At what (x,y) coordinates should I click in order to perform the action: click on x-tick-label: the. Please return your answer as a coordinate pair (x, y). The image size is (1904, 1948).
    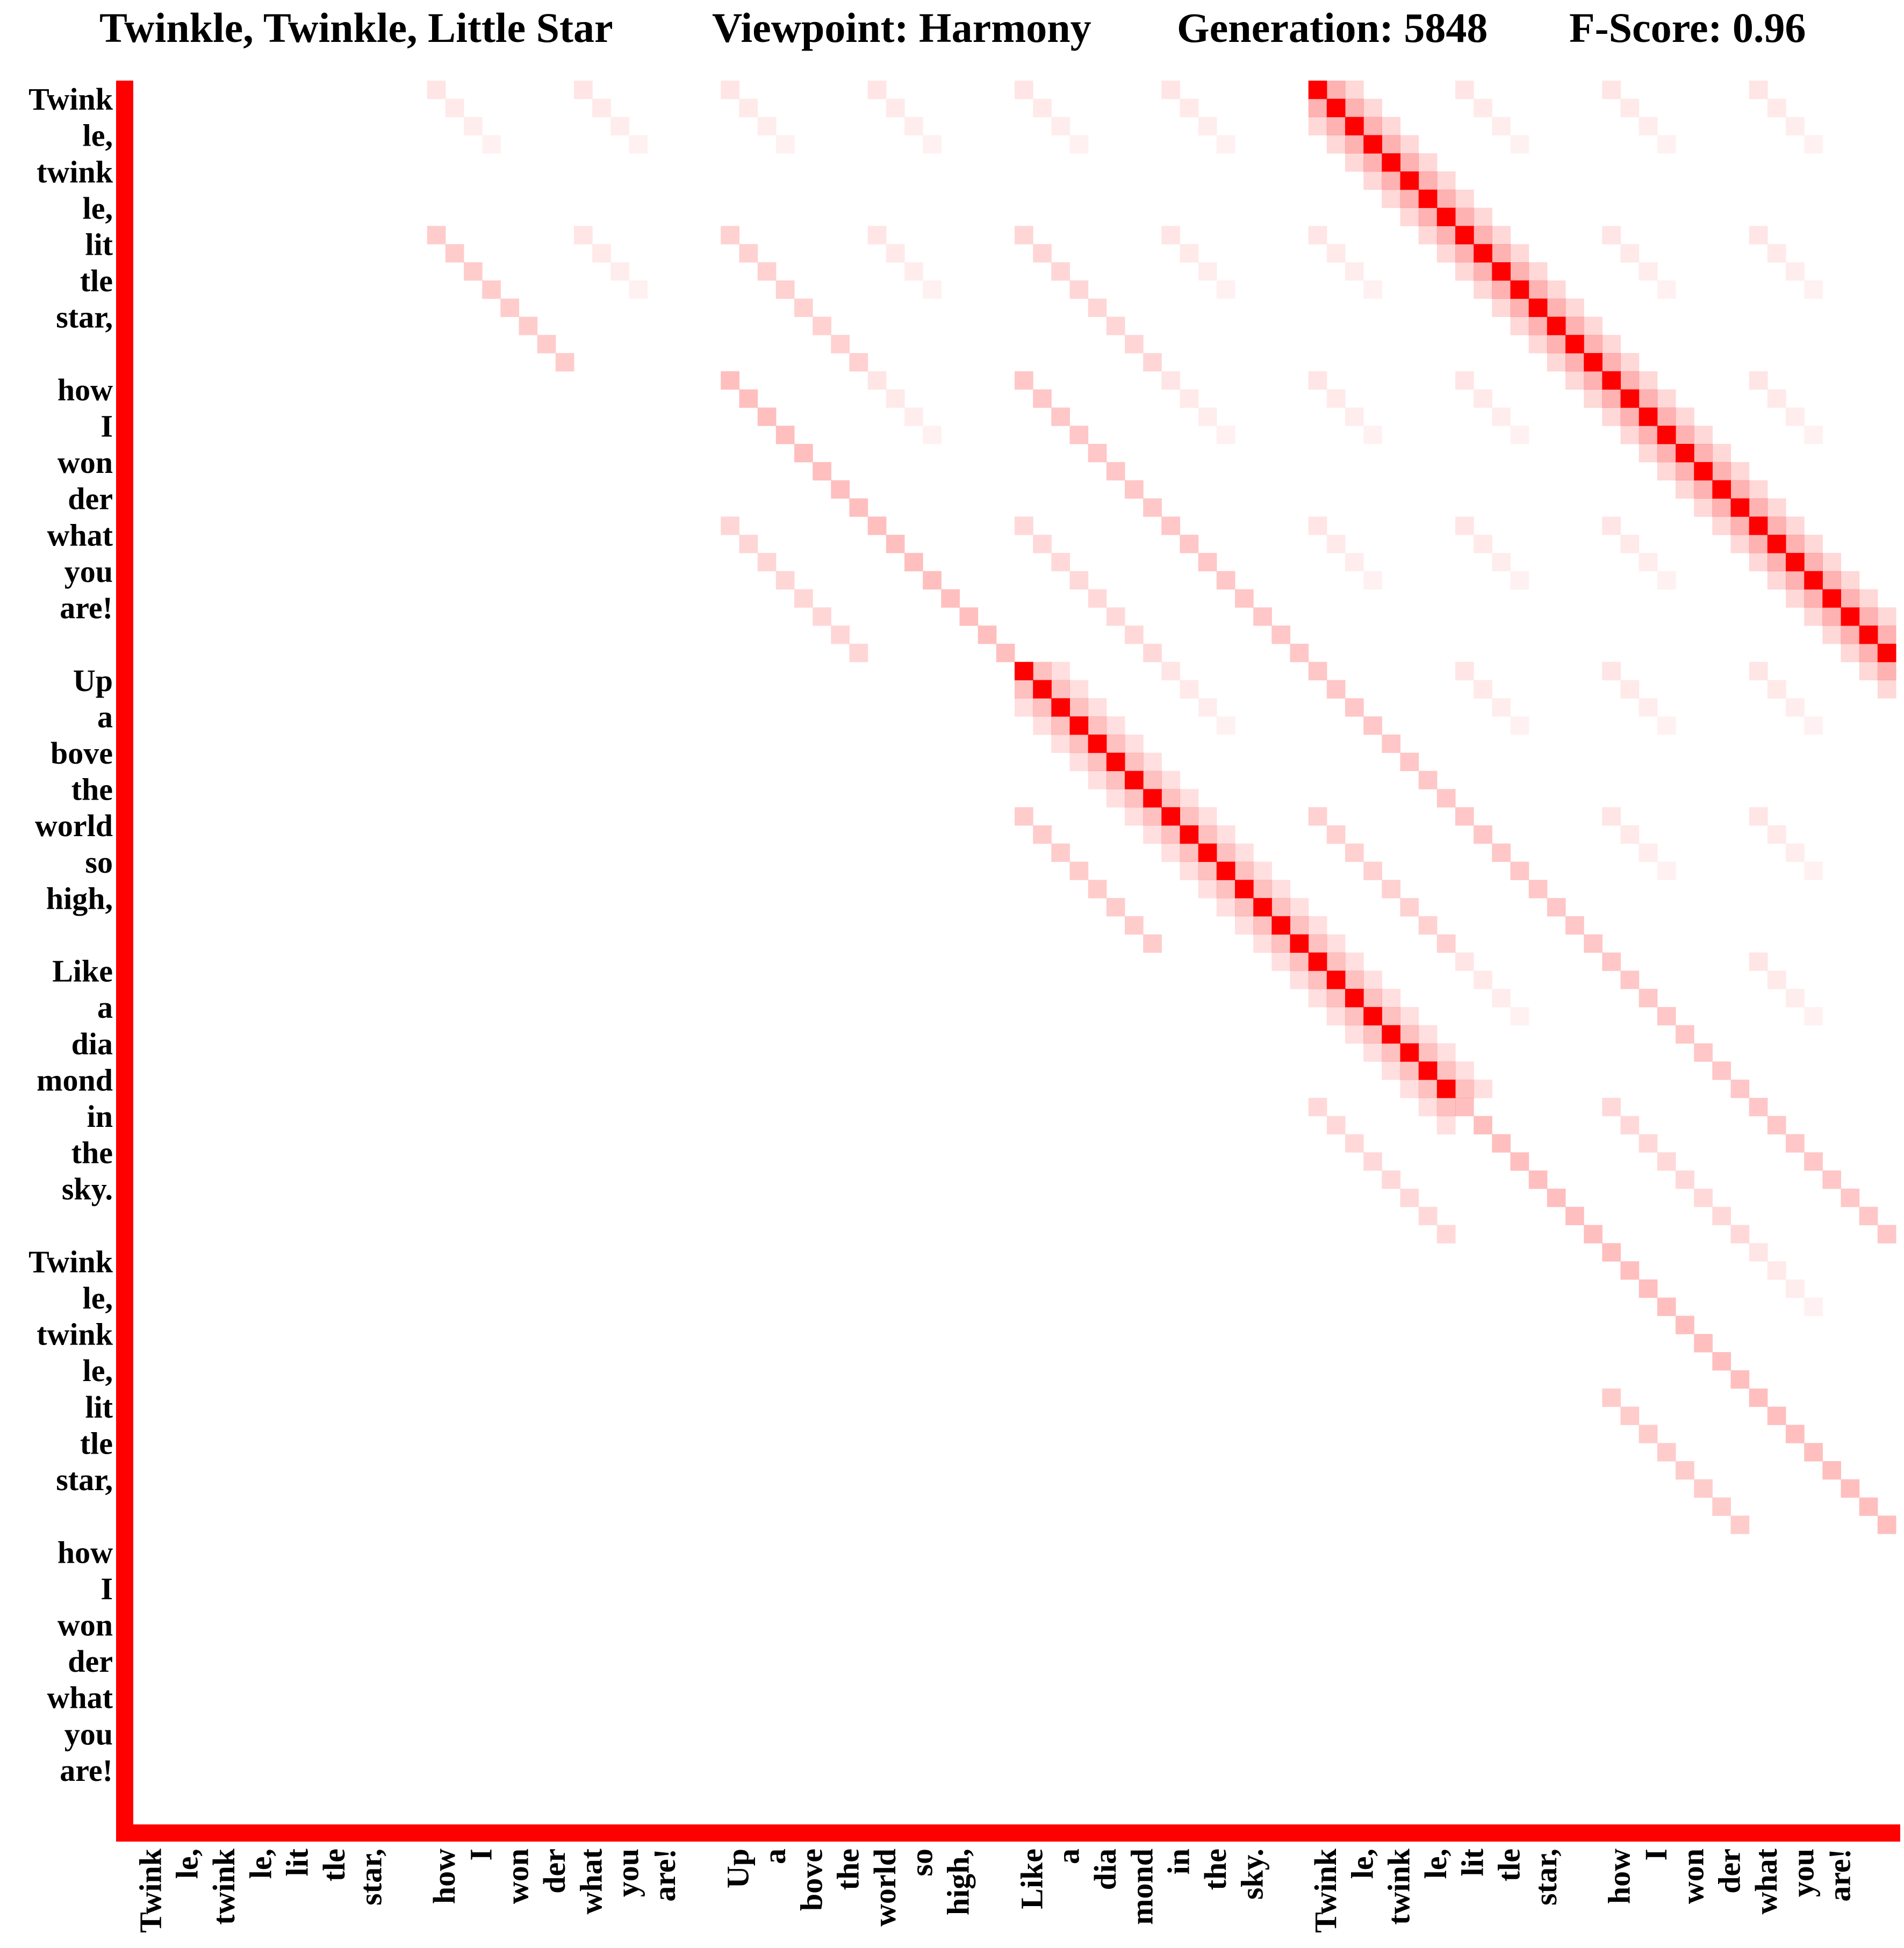
    Looking at the image, I should click on (848, 1869).